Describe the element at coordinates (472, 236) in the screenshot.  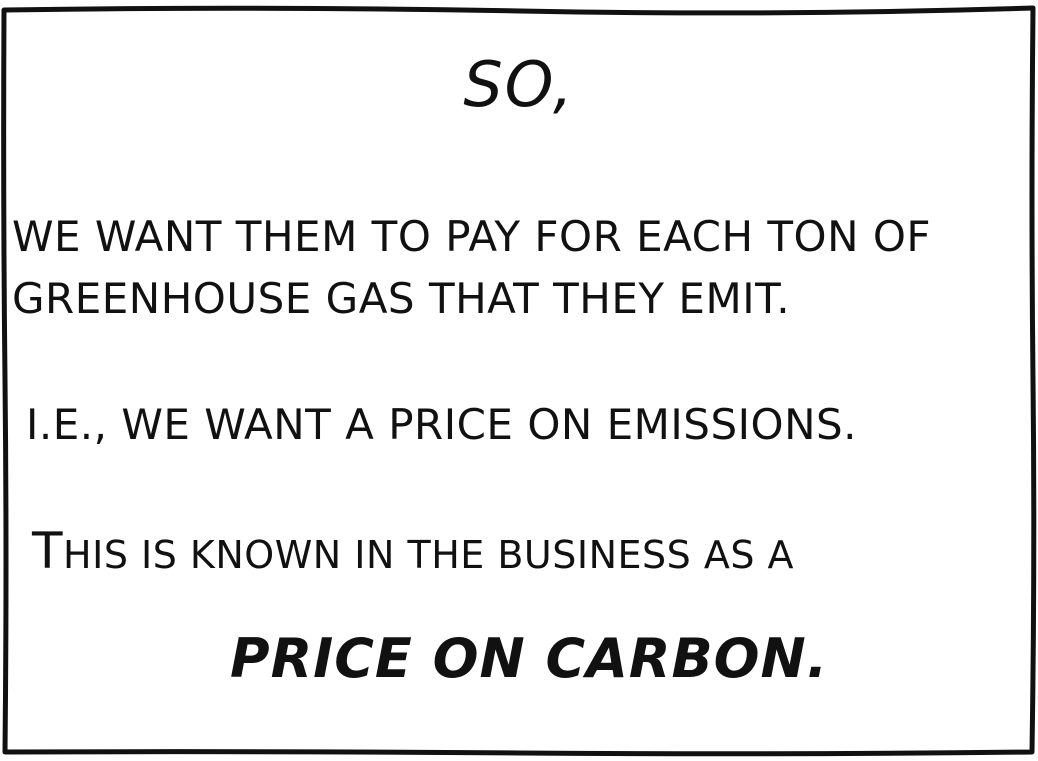
I see `caption-line-1: WE WANT THEM TO PAY FOR EACH TON OF` at that location.